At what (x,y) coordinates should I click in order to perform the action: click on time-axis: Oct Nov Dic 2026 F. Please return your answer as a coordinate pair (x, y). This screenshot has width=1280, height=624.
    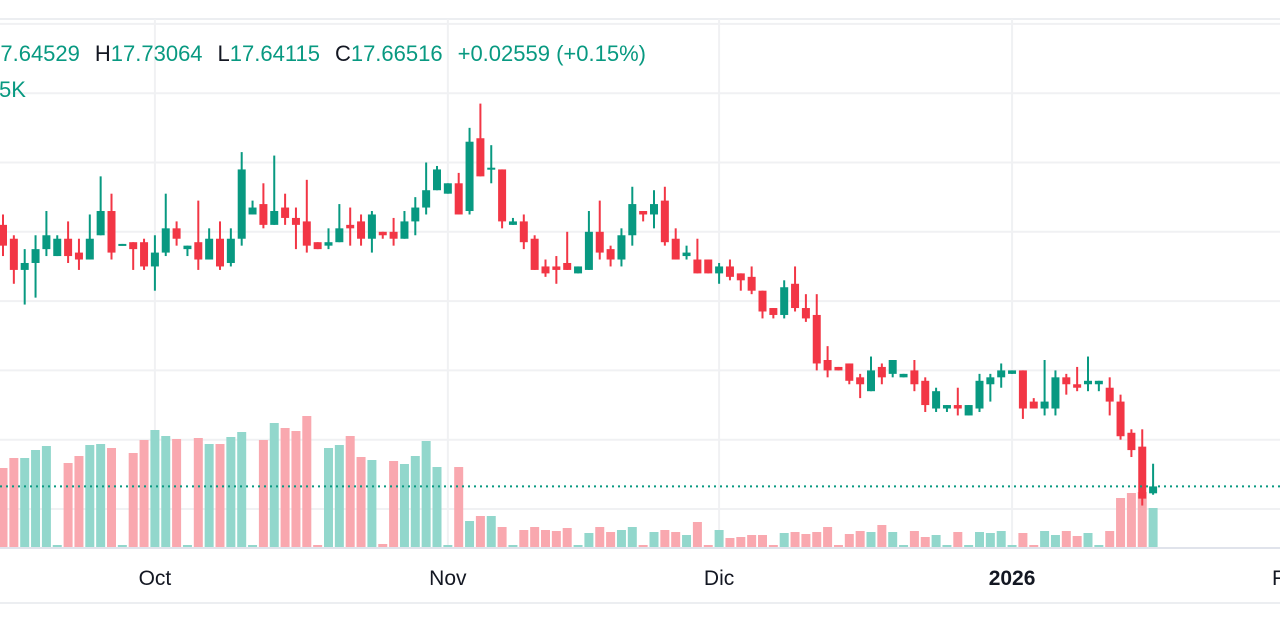
    Looking at the image, I should click on (709, 578).